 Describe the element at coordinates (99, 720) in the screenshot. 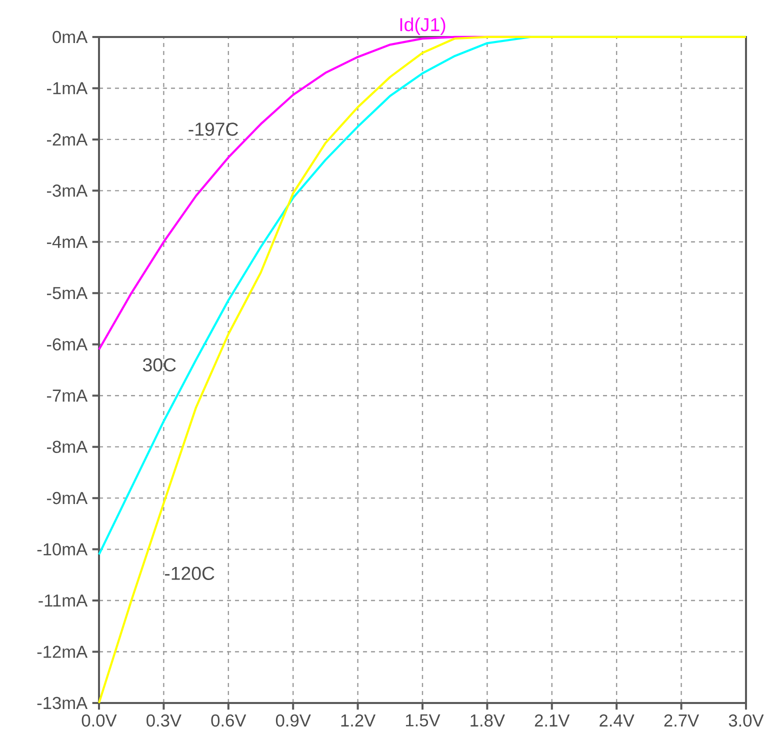

I see `x-tick-label: 0.0V` at that location.